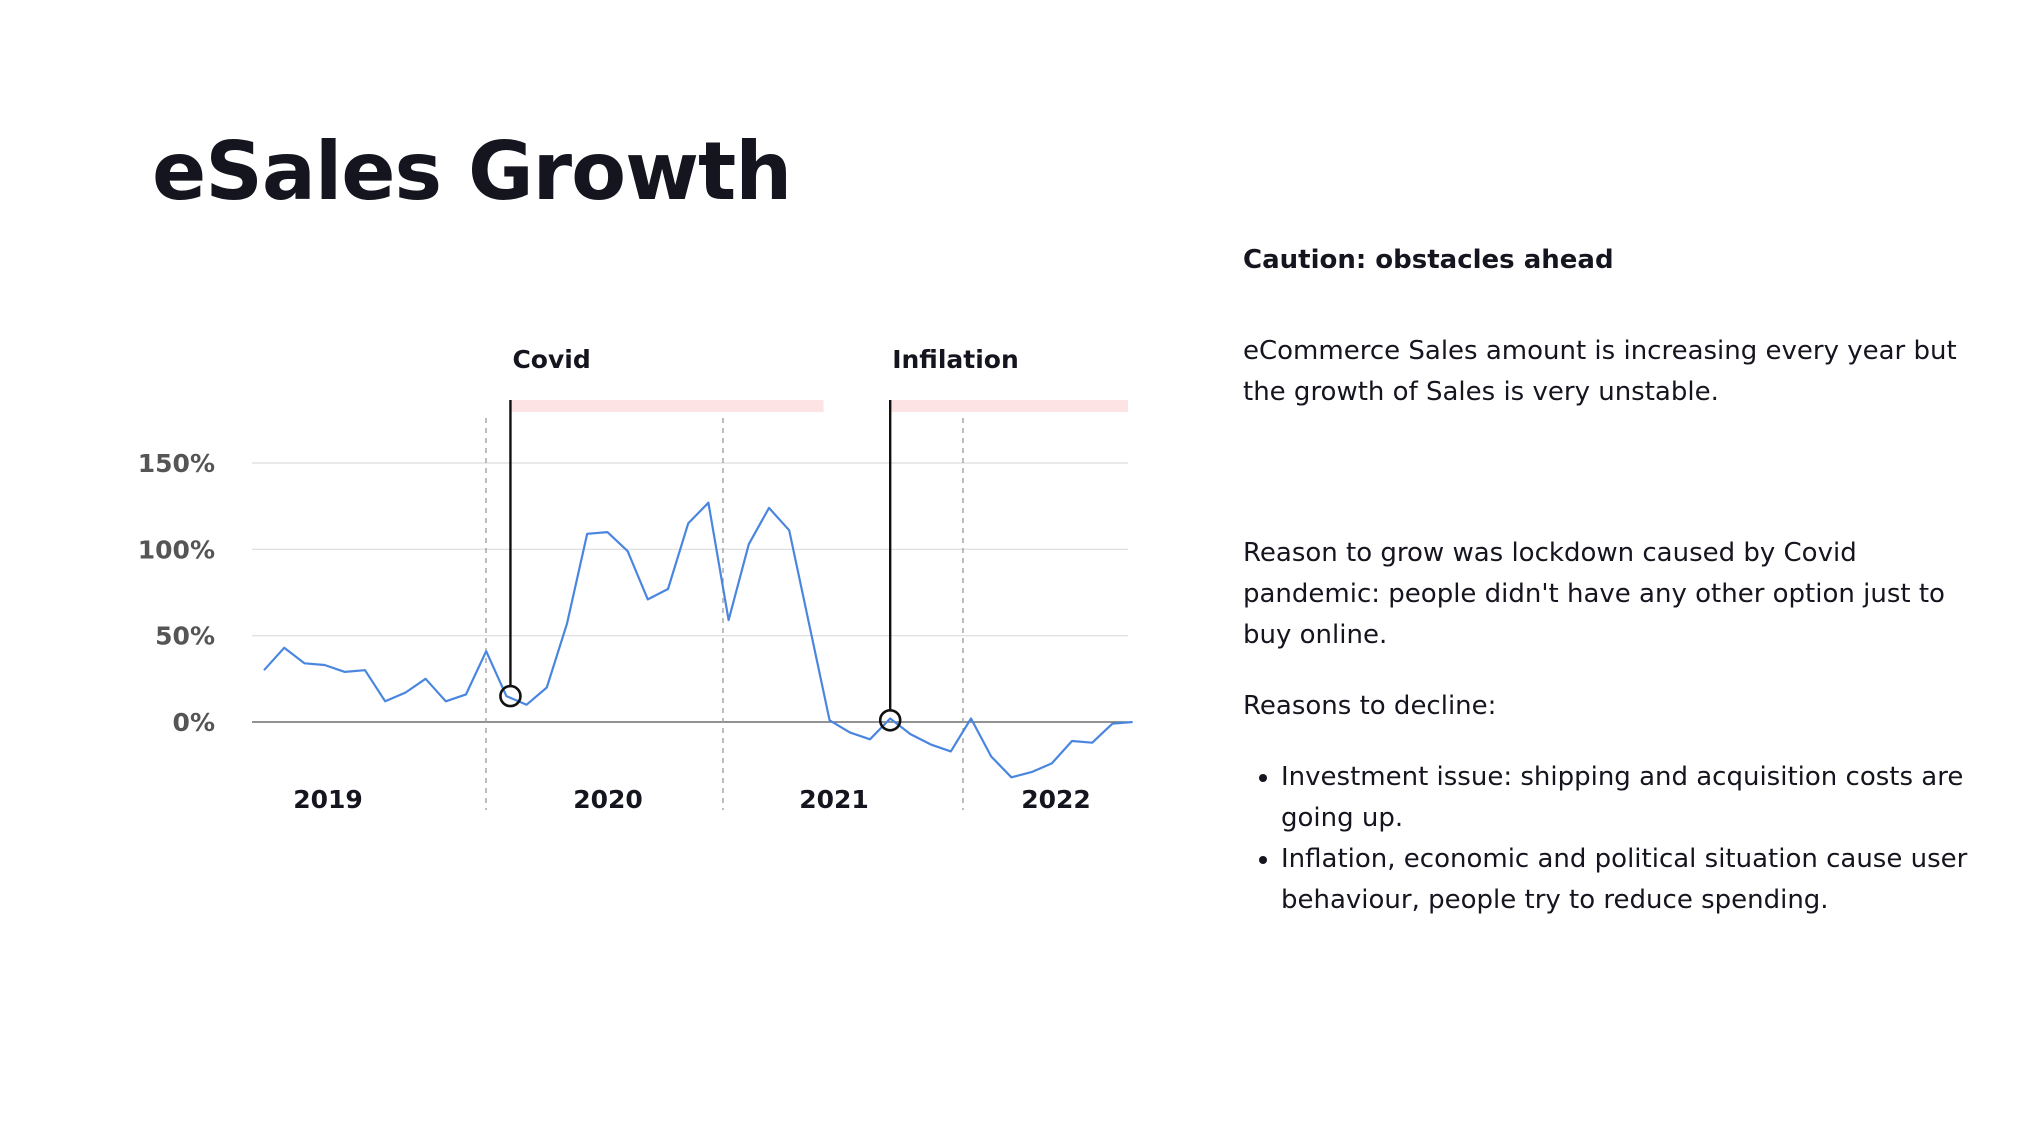  What do you see at coordinates (1428, 260) in the screenshot?
I see `caution-heading: Caution: obstacles ahead` at bounding box center [1428, 260].